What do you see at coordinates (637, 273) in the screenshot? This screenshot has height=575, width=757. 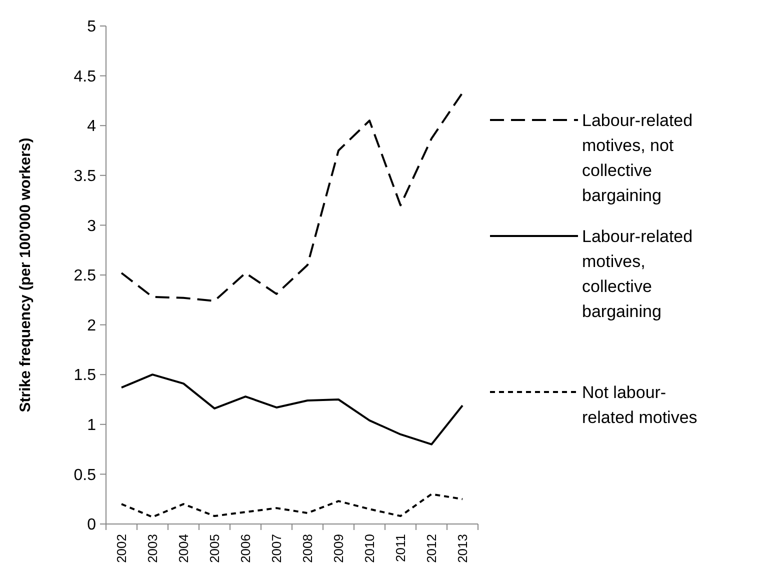 I see `text: Labour-related motives, collective bargaining` at bounding box center [637, 273].